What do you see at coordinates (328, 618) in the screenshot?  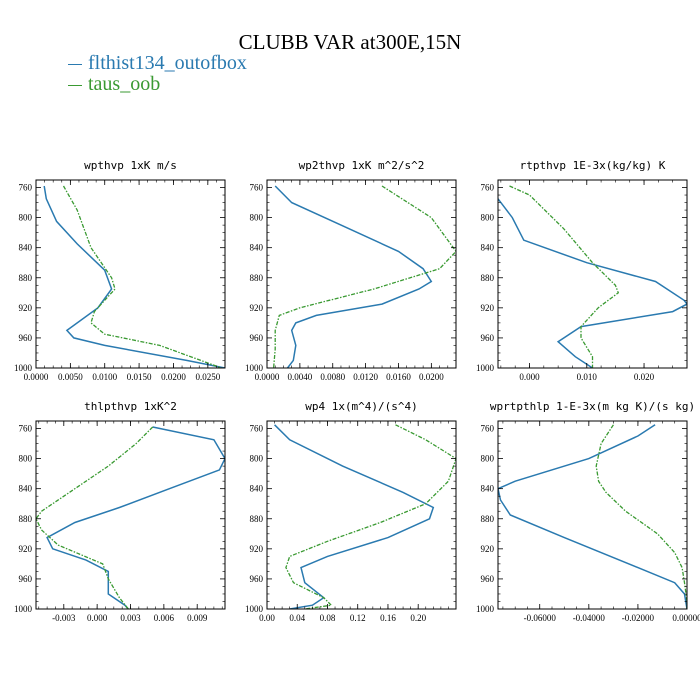 I see `x-tick-label: 0.08` at bounding box center [328, 618].